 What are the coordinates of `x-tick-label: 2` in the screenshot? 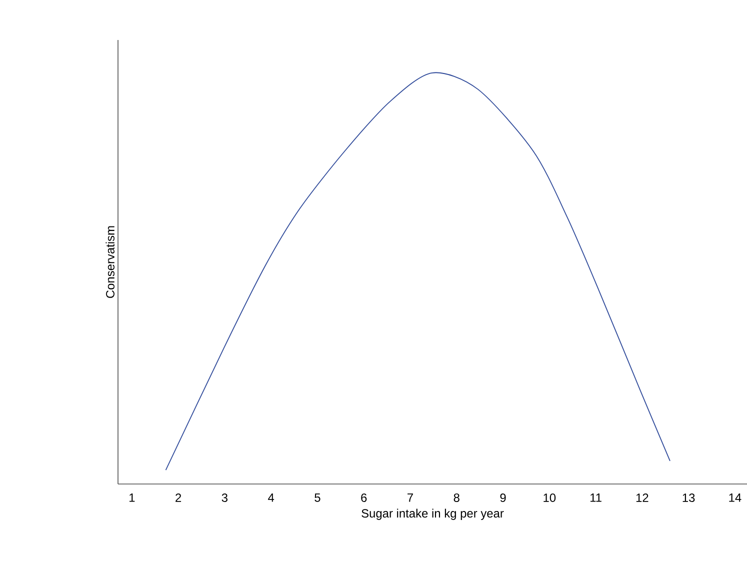 It's located at (179, 498).